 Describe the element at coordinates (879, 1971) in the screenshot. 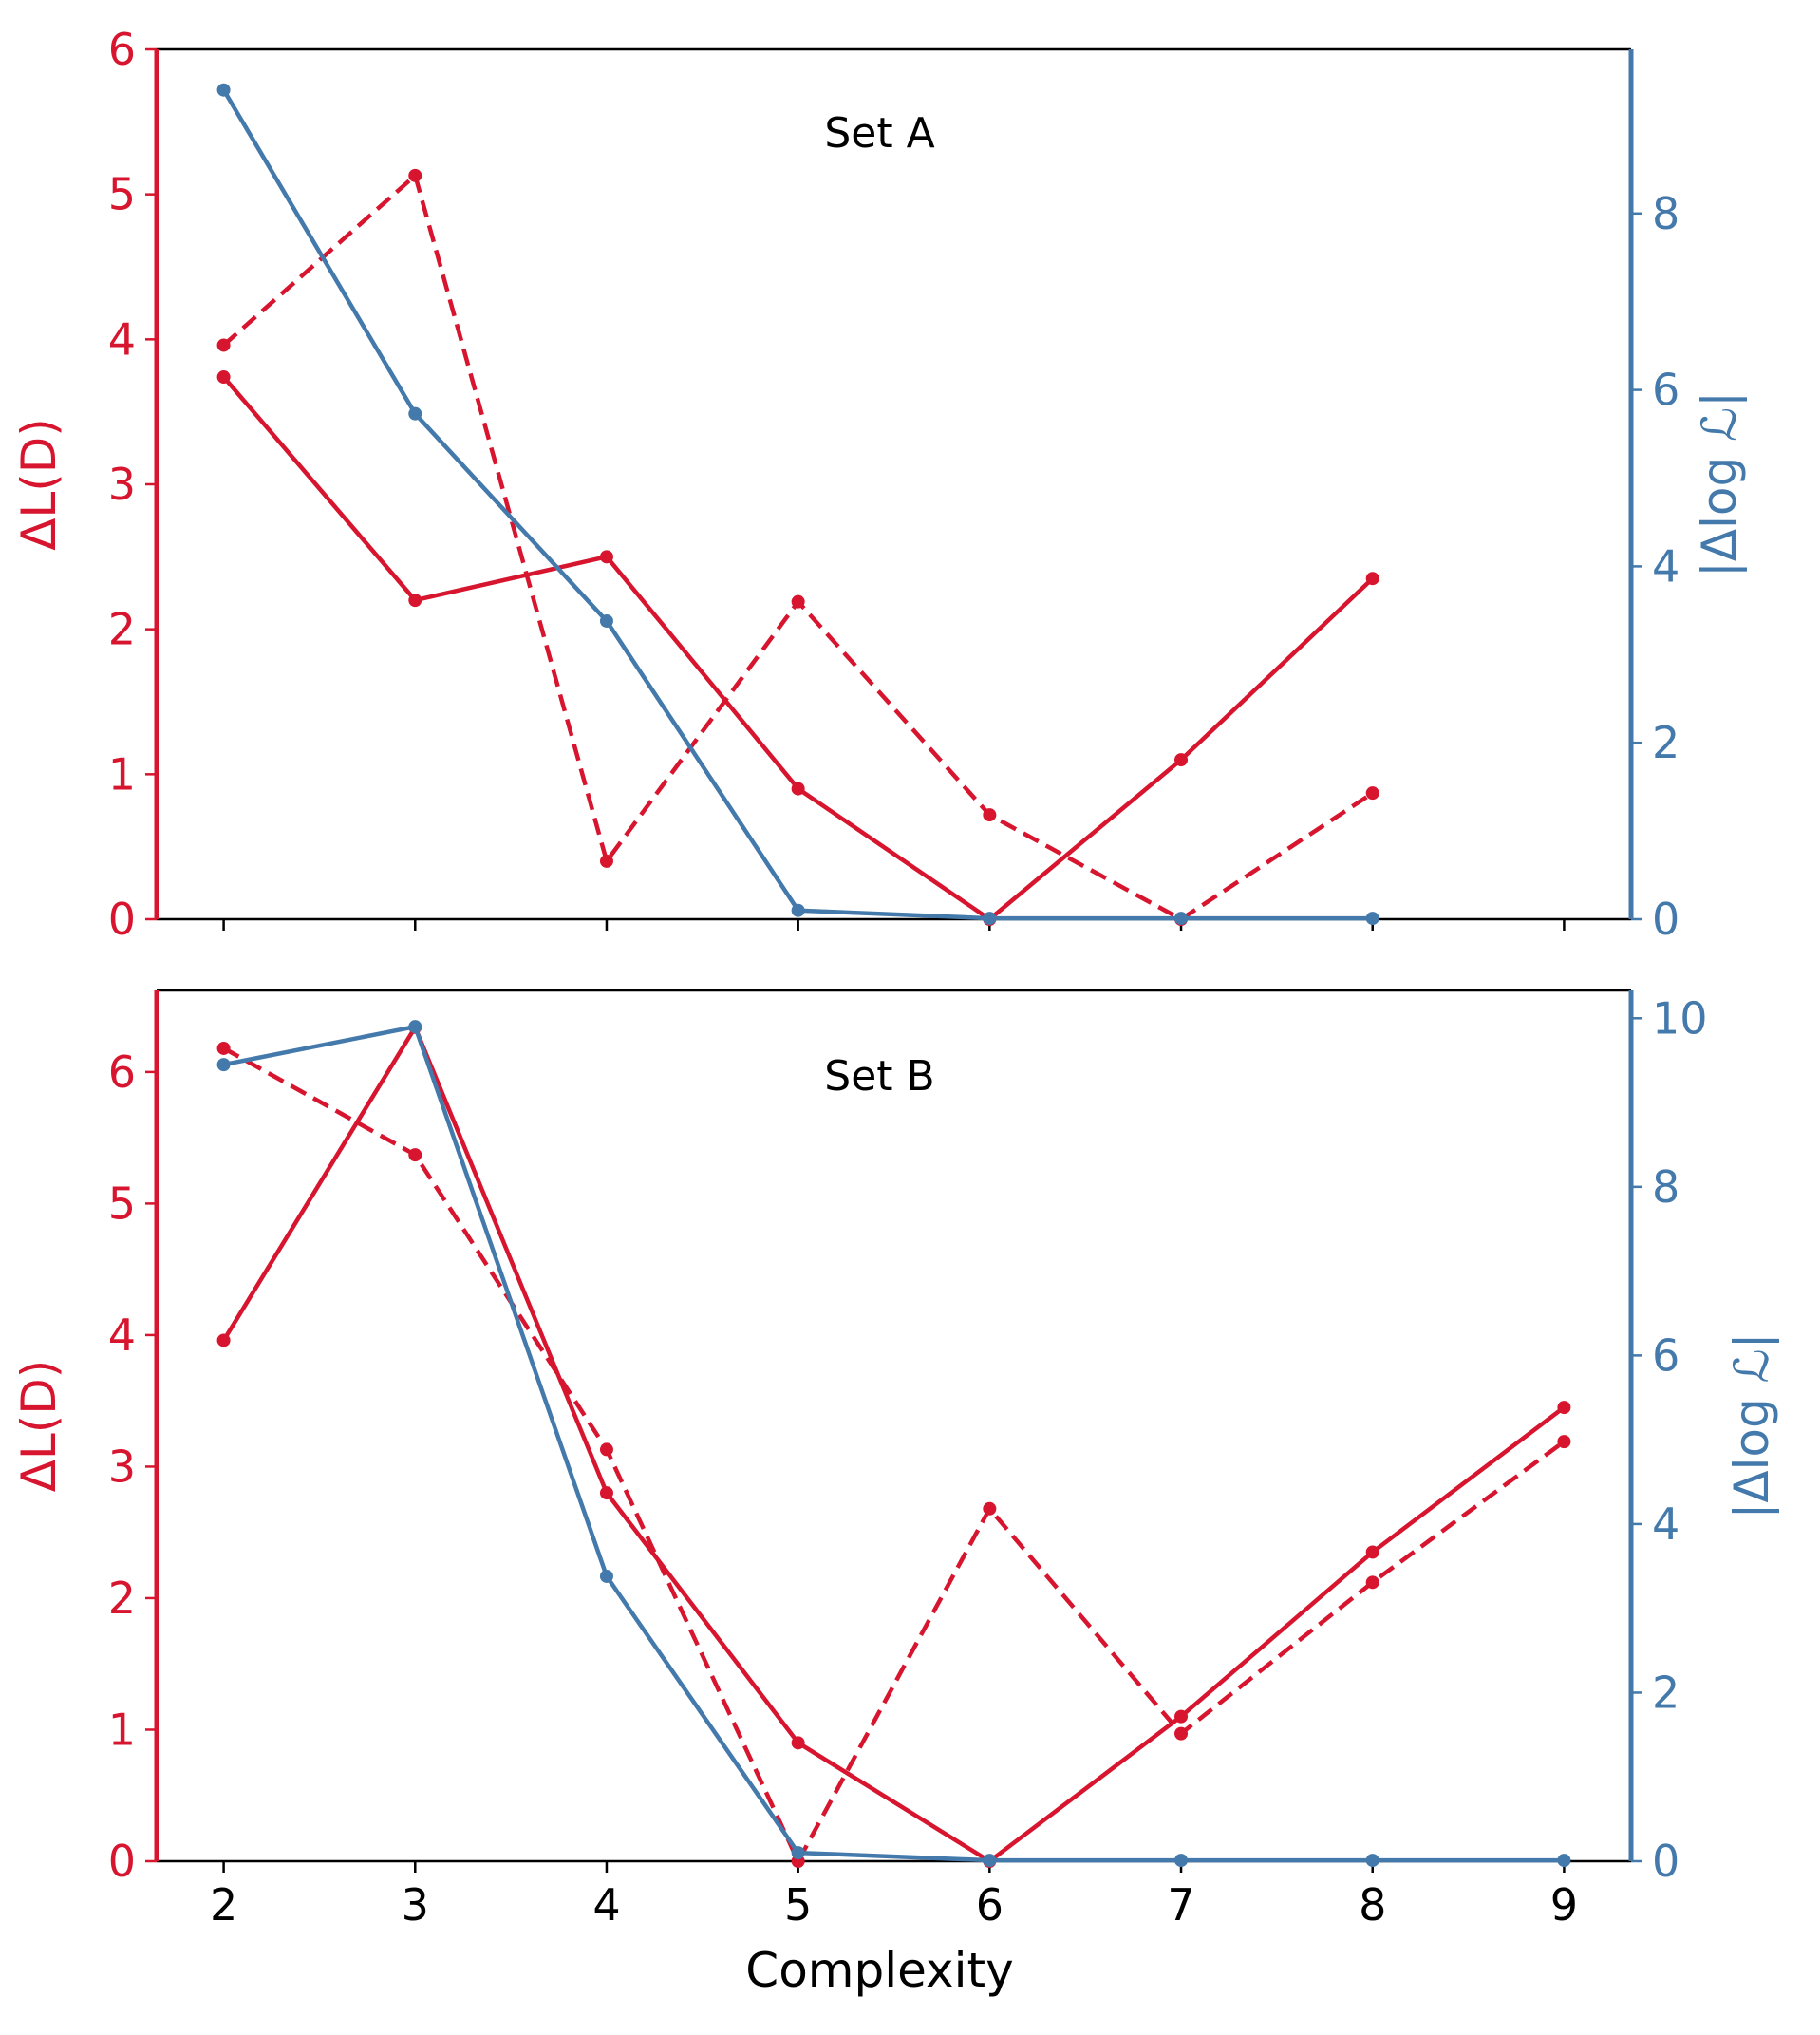

I see `x-axis-label: Complexity` at that location.